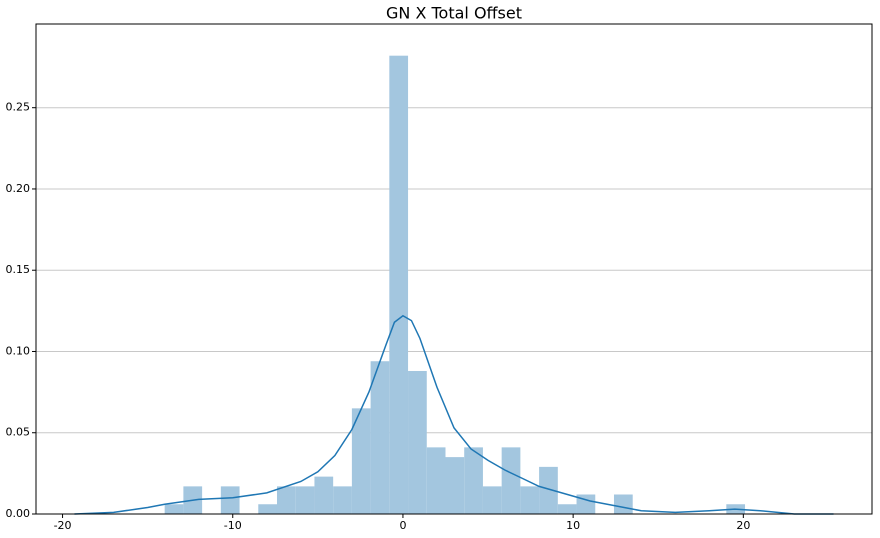 This screenshot has height=538, width=880. I want to click on x-tick-label: 20, so click(743, 525).